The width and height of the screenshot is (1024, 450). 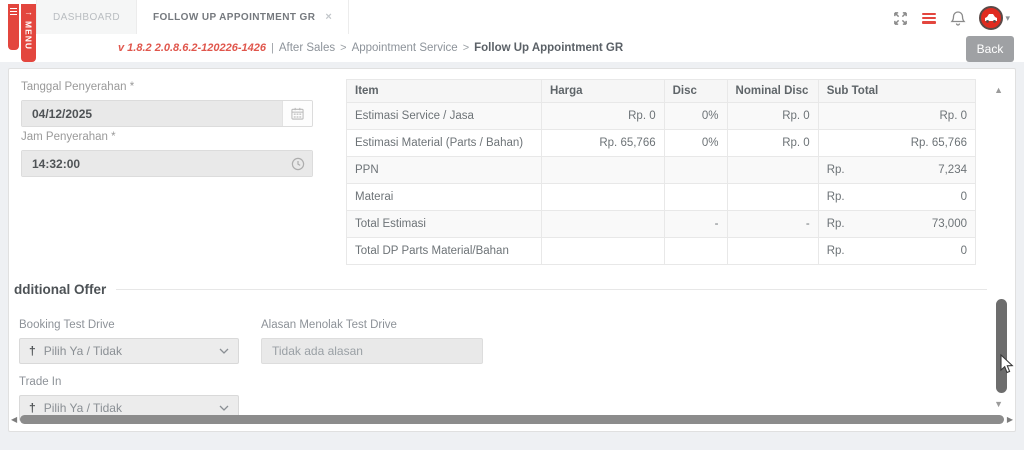 What do you see at coordinates (234, 17) in the screenshot?
I see `tab-label: FOLLOW UP APPOINTMENT GR` at bounding box center [234, 17].